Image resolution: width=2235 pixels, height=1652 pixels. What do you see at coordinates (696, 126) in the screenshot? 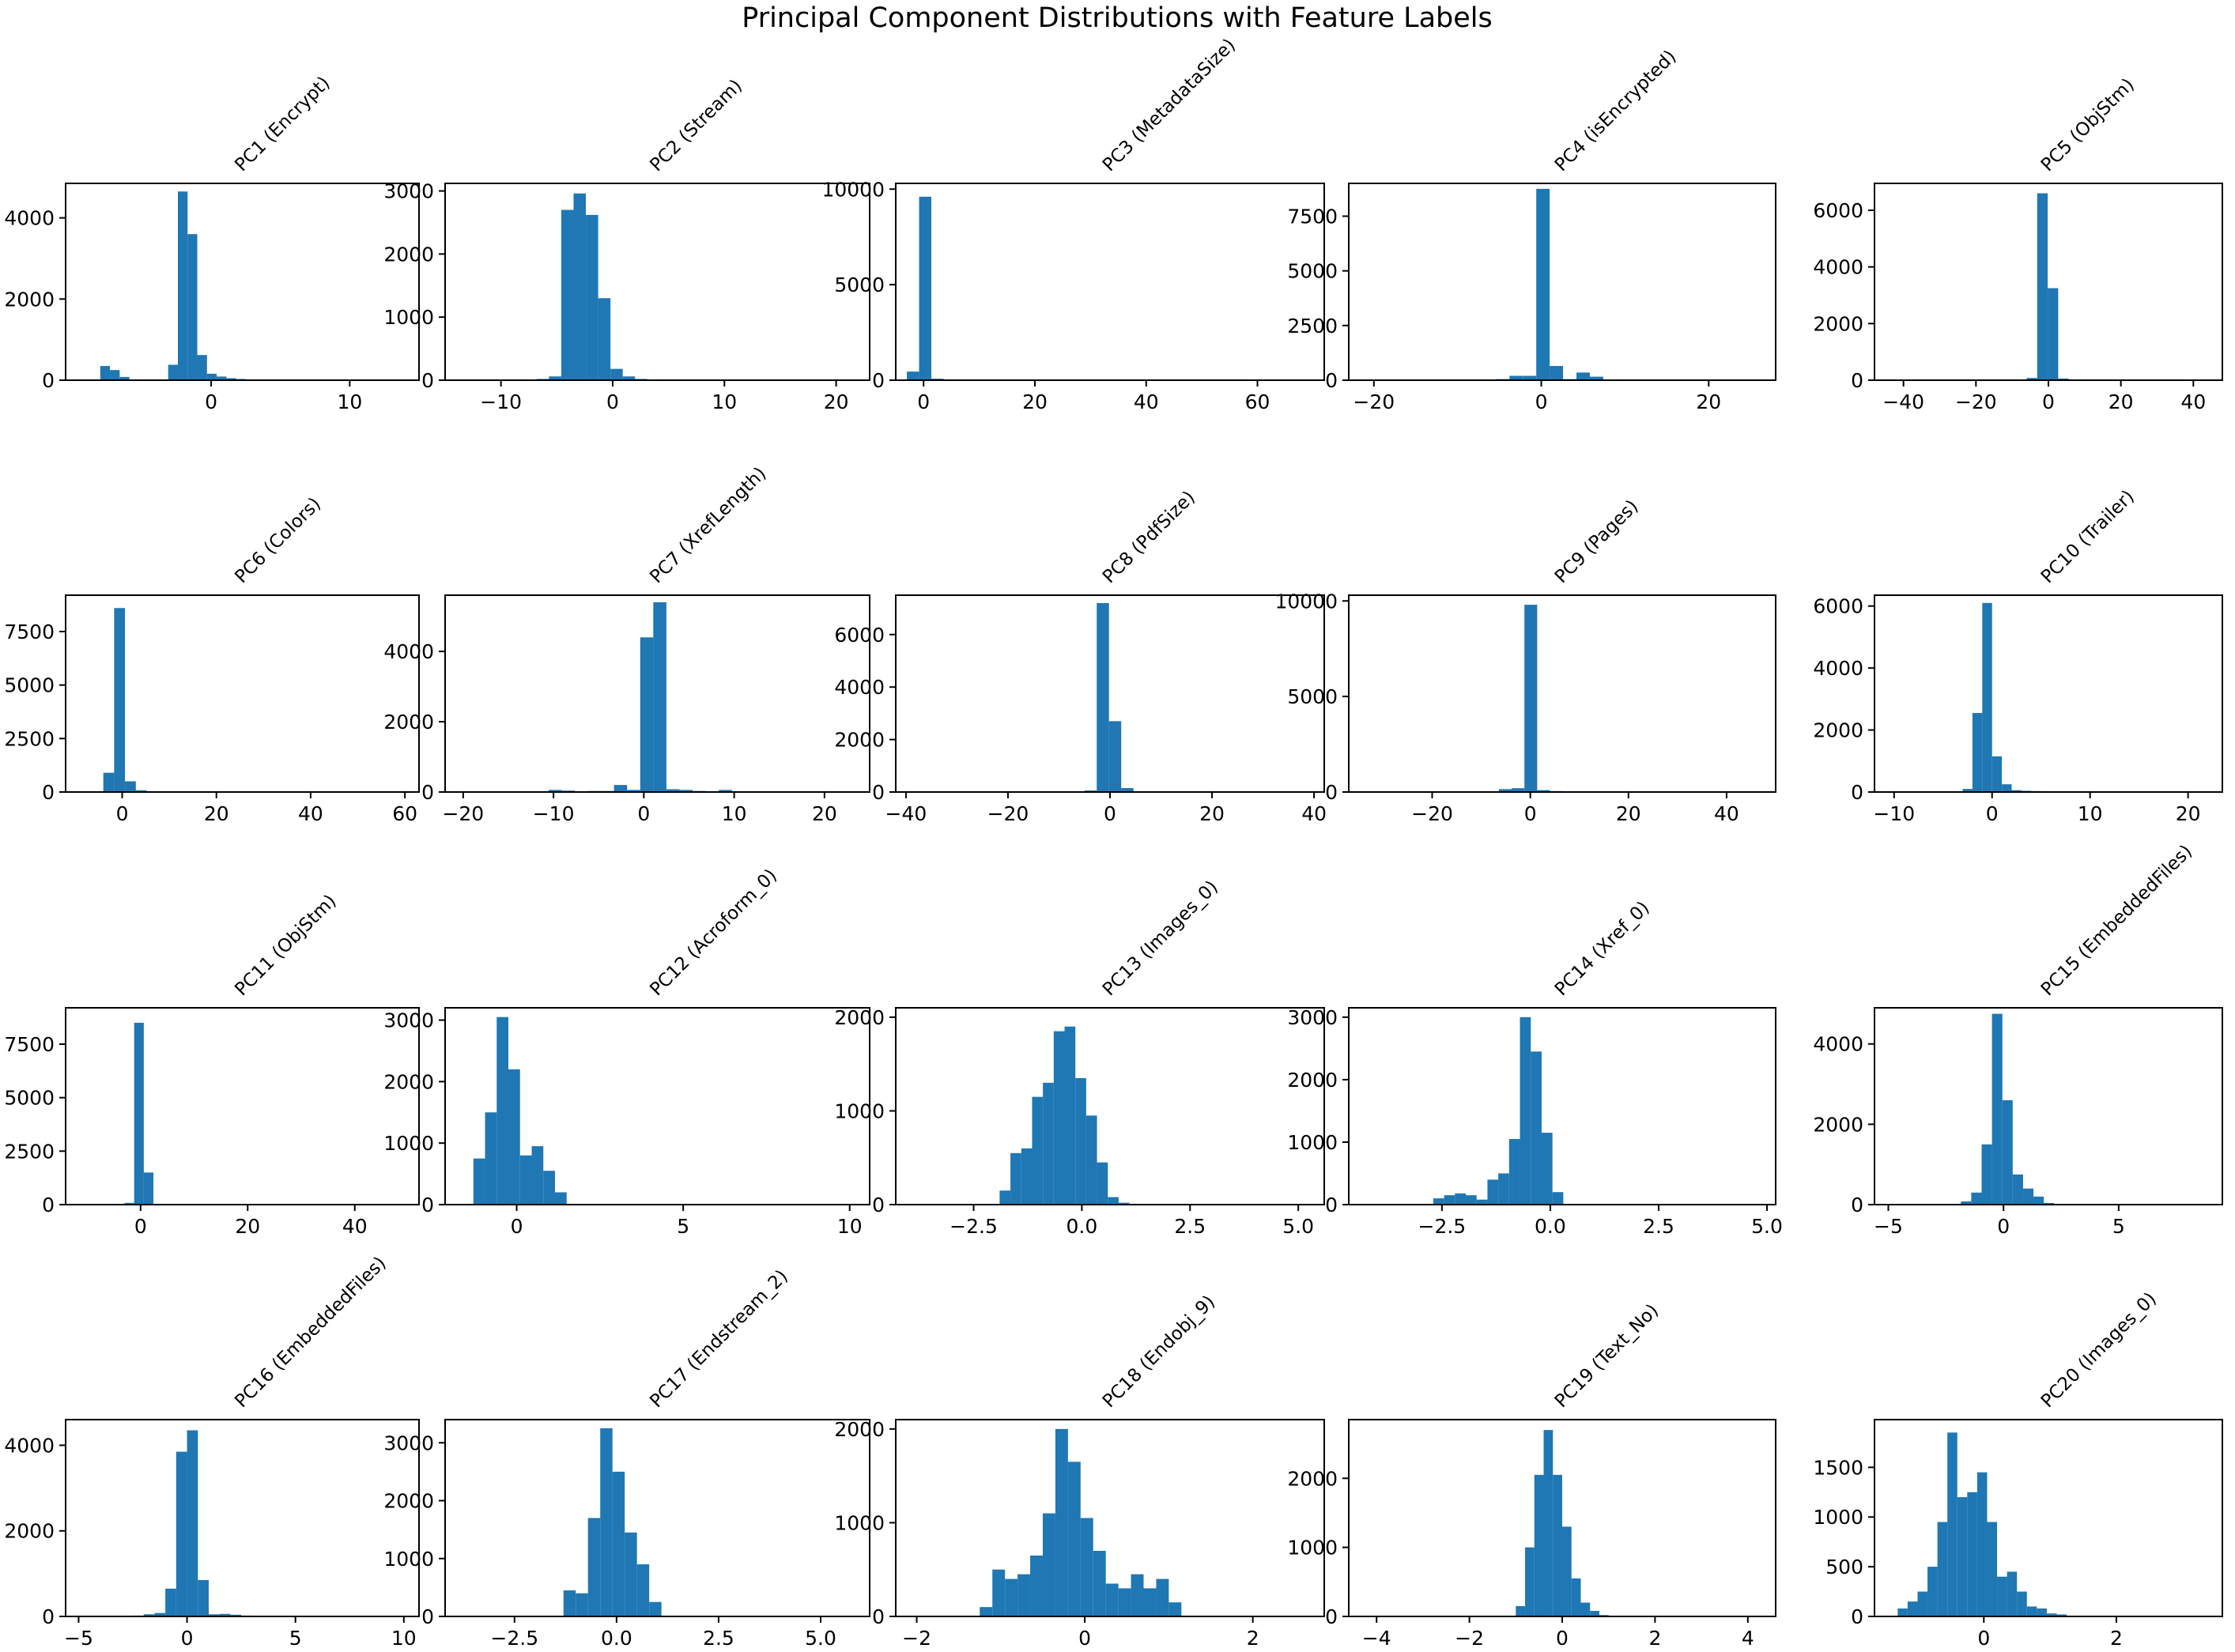
I see `subplot-title: PC2 (Stream)` at bounding box center [696, 126].